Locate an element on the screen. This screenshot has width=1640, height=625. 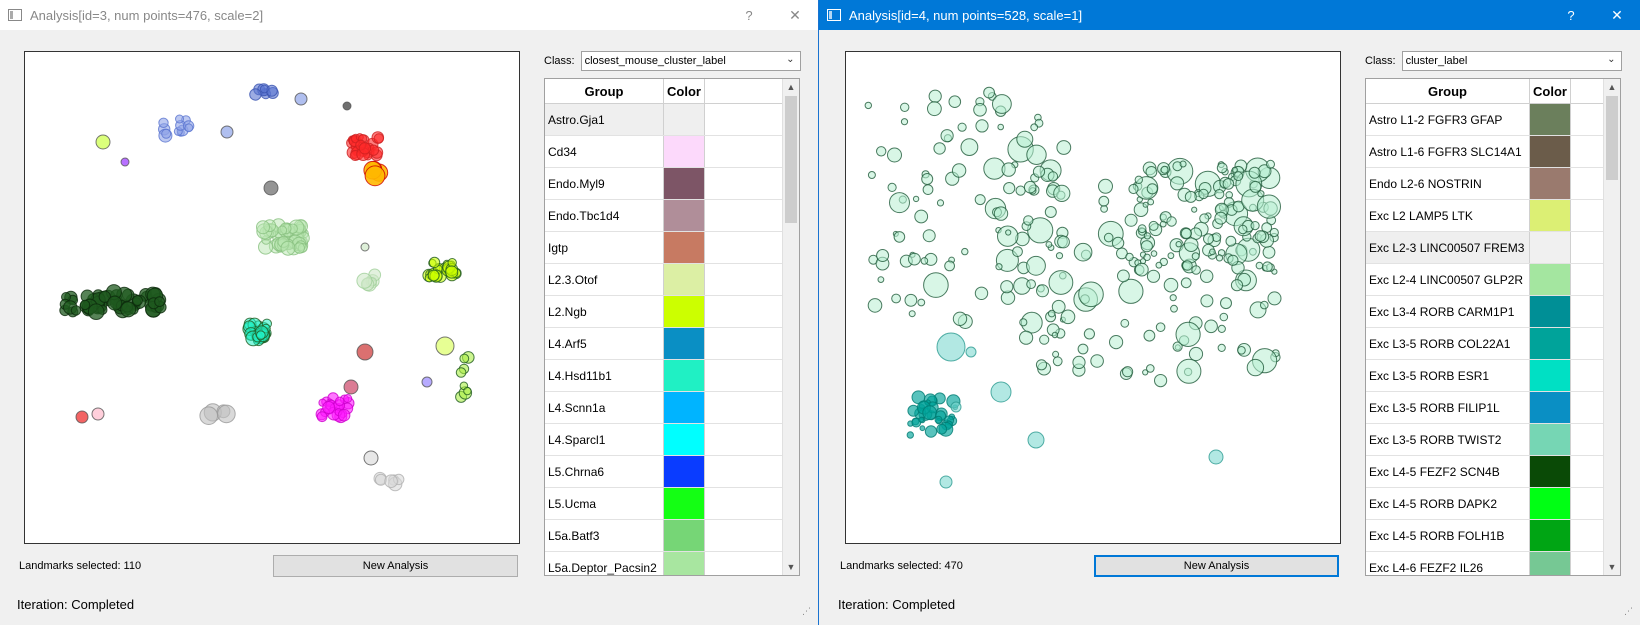
table-row: Endo.Tbc1d4 is located at coordinates (672, 216).